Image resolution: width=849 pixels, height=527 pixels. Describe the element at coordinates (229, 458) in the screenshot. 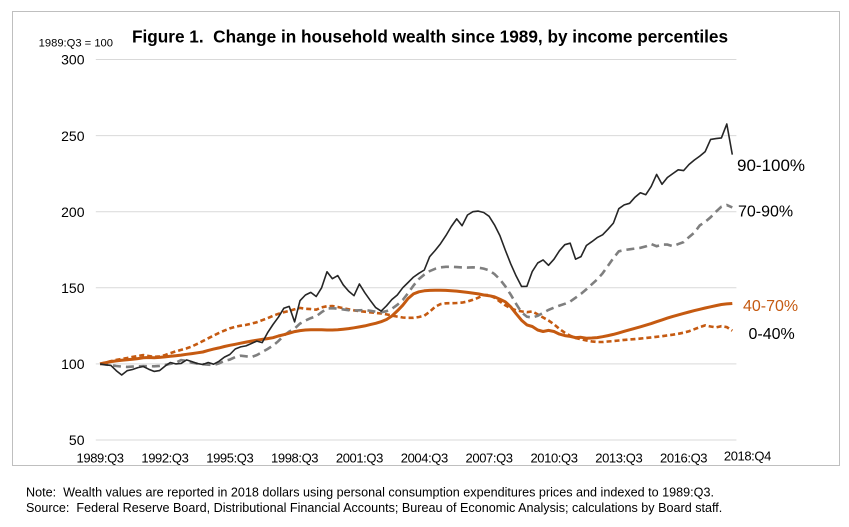

I see `svg-text: 1995:Q3` at that location.